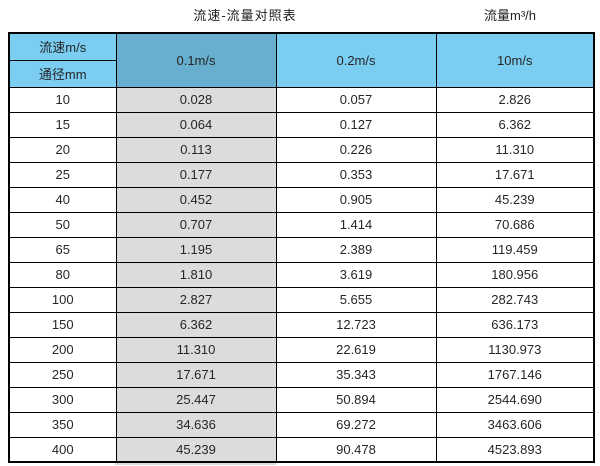 The height and width of the screenshot is (466, 600). What do you see at coordinates (196, 424) in the screenshot?
I see `cell-flow-0-1ms: 34.636` at bounding box center [196, 424].